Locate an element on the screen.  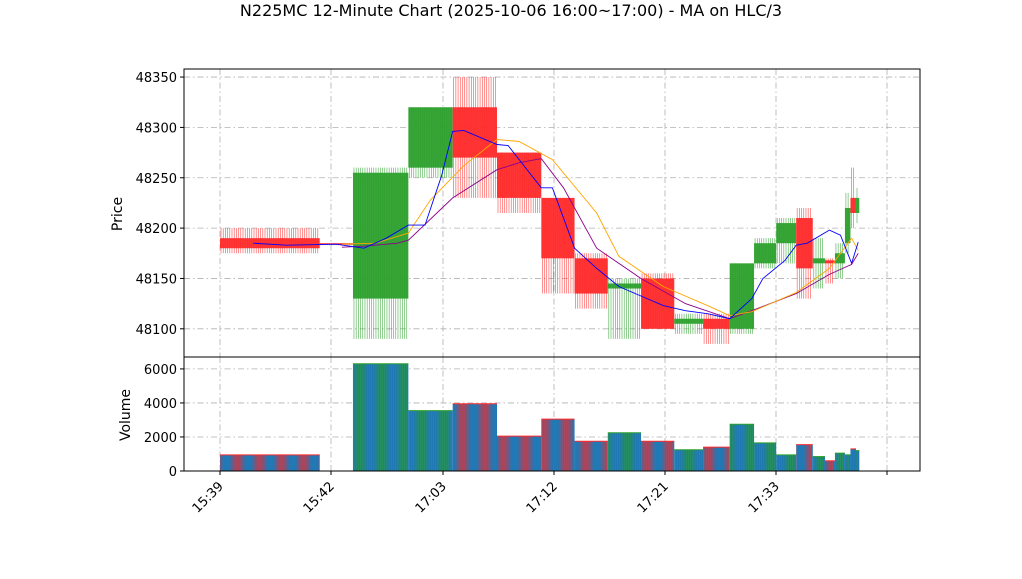
price-y-tick-label: 48350 is located at coordinates (156, 78).